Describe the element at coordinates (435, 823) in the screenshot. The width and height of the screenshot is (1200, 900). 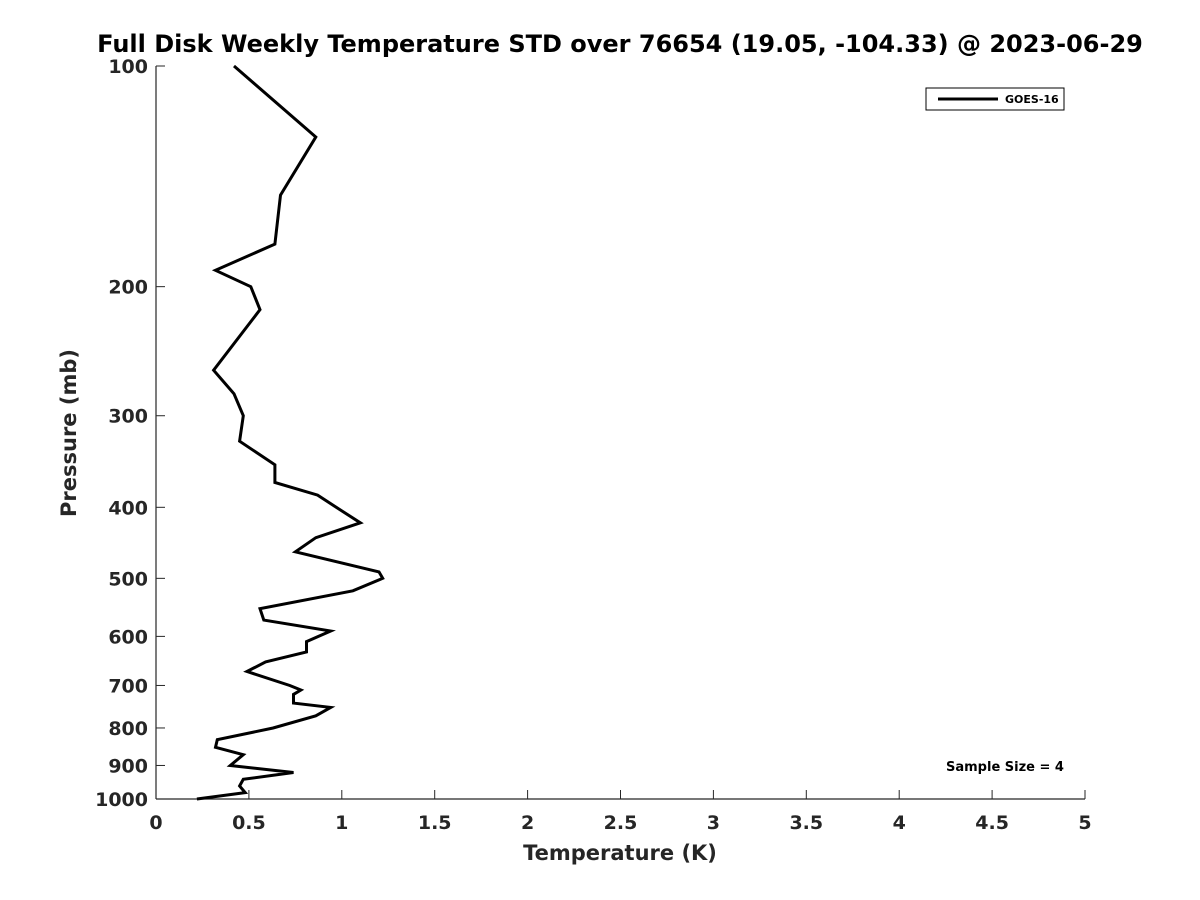
I see `x-tick-label: 1.5` at that location.